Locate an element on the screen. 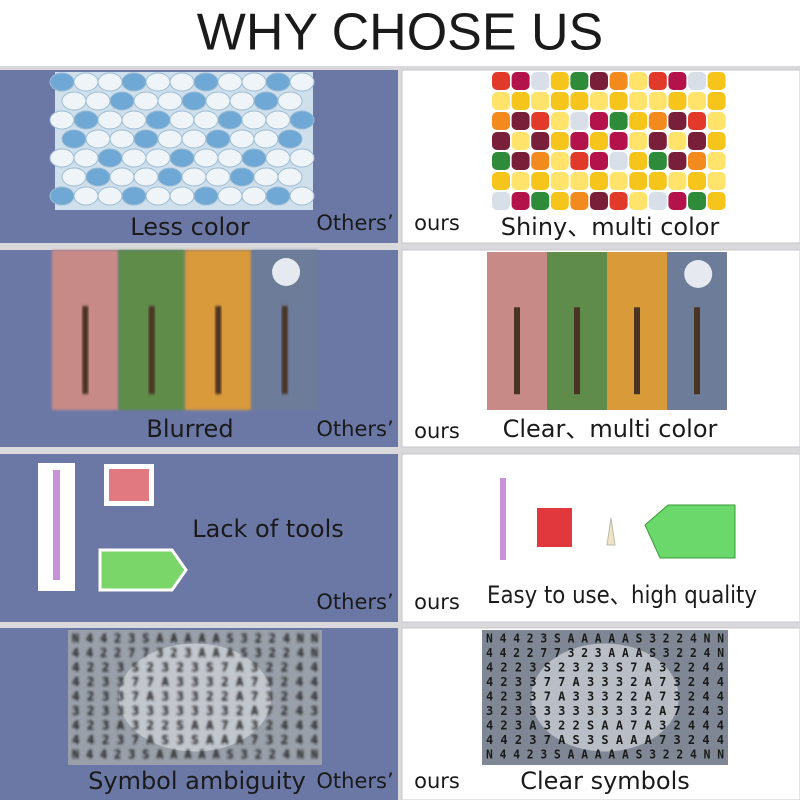 The height and width of the screenshot is (804, 800). others-label: Others’ is located at coordinates (354, 781).